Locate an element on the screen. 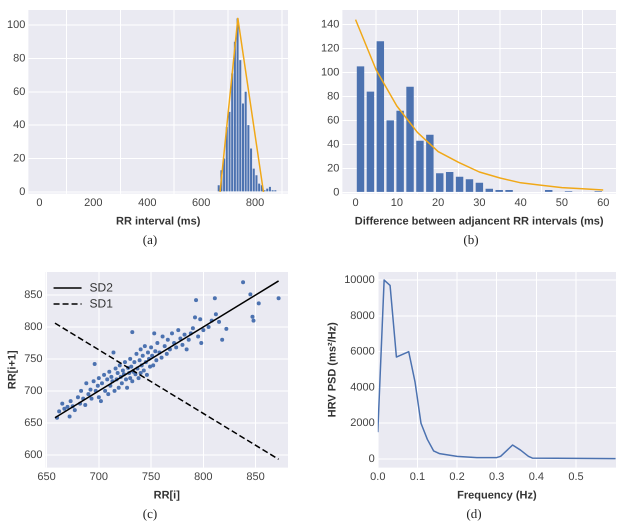 The height and width of the screenshot is (531, 628). y-axis-title: RR[i+1] is located at coordinates (12, 370).